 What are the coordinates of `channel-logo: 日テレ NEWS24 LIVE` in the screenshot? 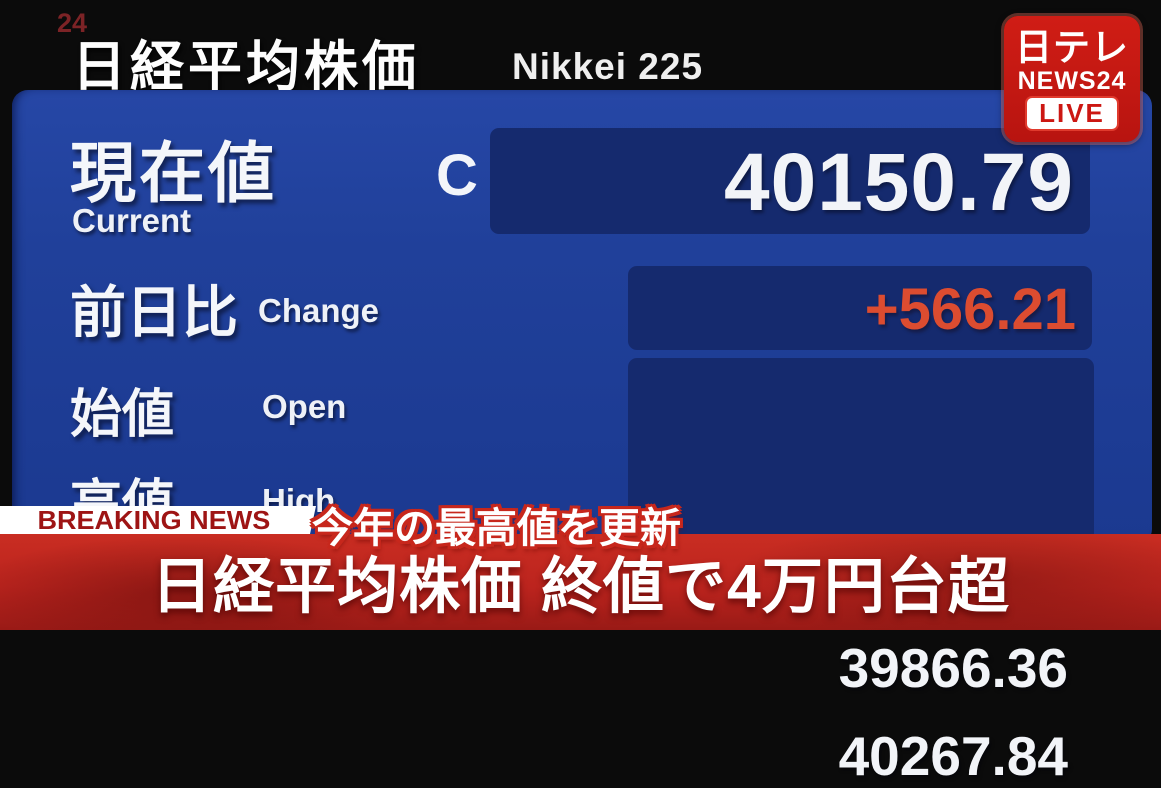 It's located at (1072, 79).